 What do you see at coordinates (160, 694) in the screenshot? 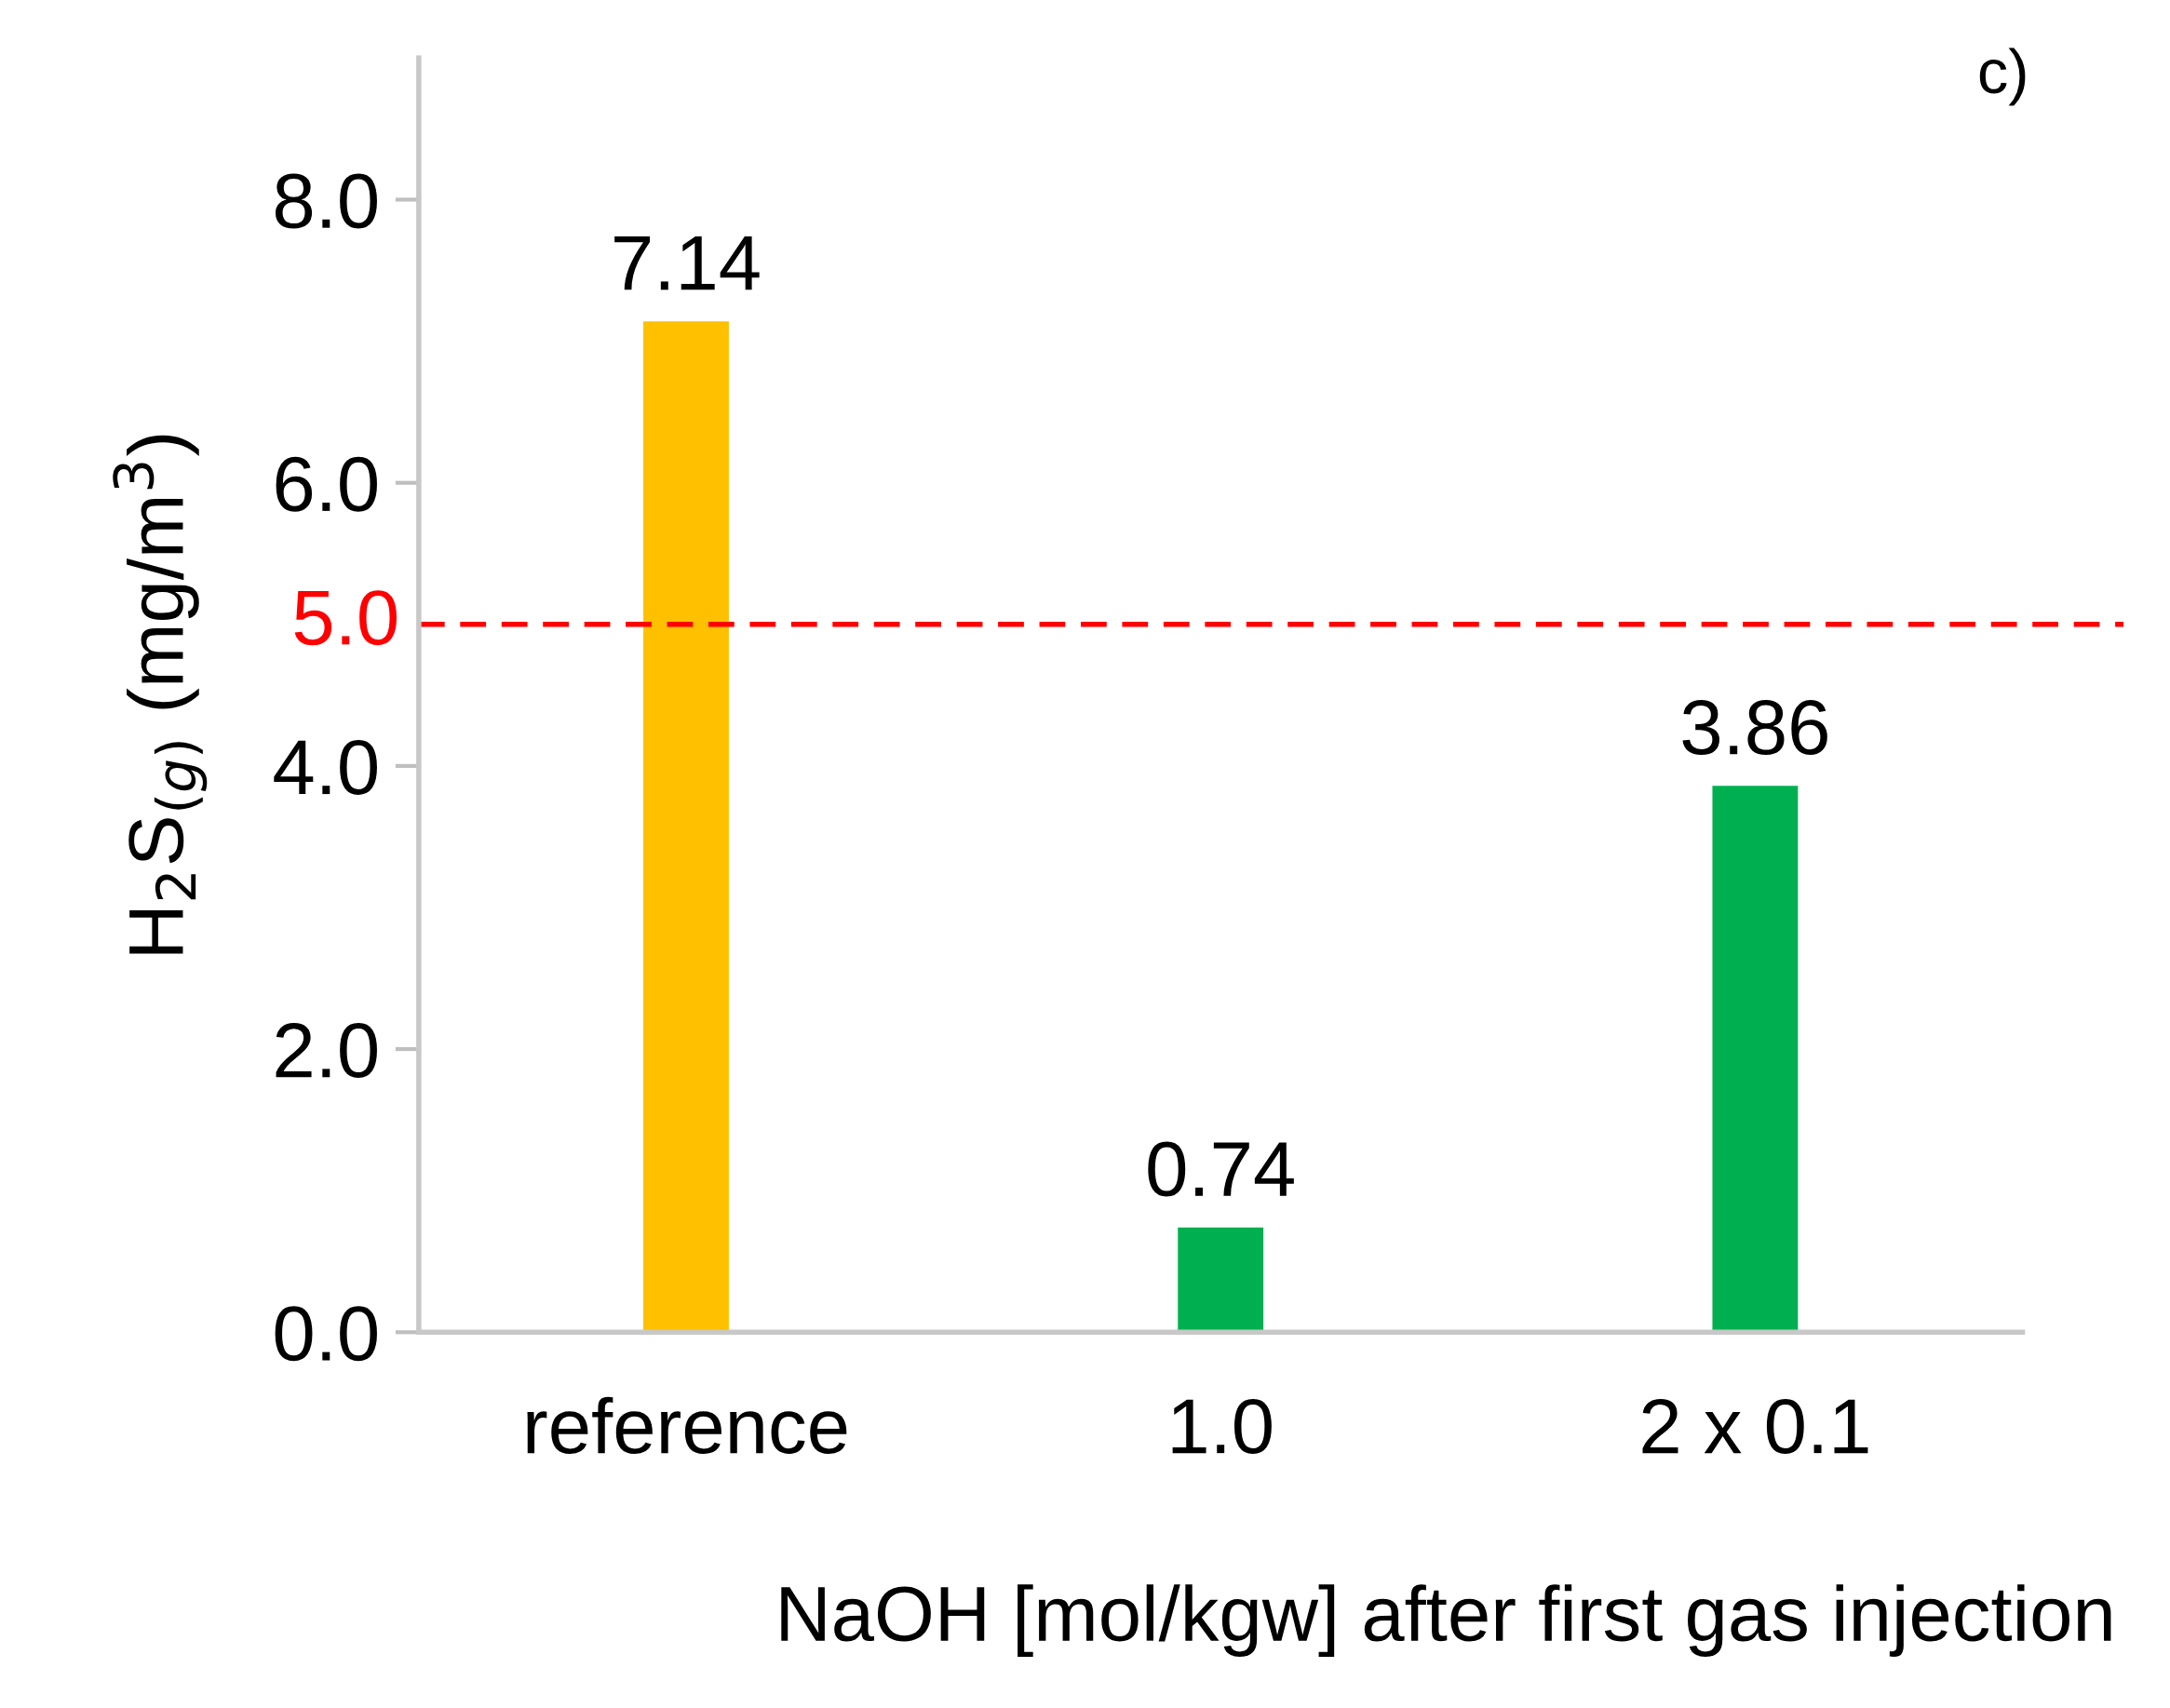
I see `y-axis-title: H$_{2}$S$_{(g)}$ (mg/m$^{3}$)` at bounding box center [160, 694].